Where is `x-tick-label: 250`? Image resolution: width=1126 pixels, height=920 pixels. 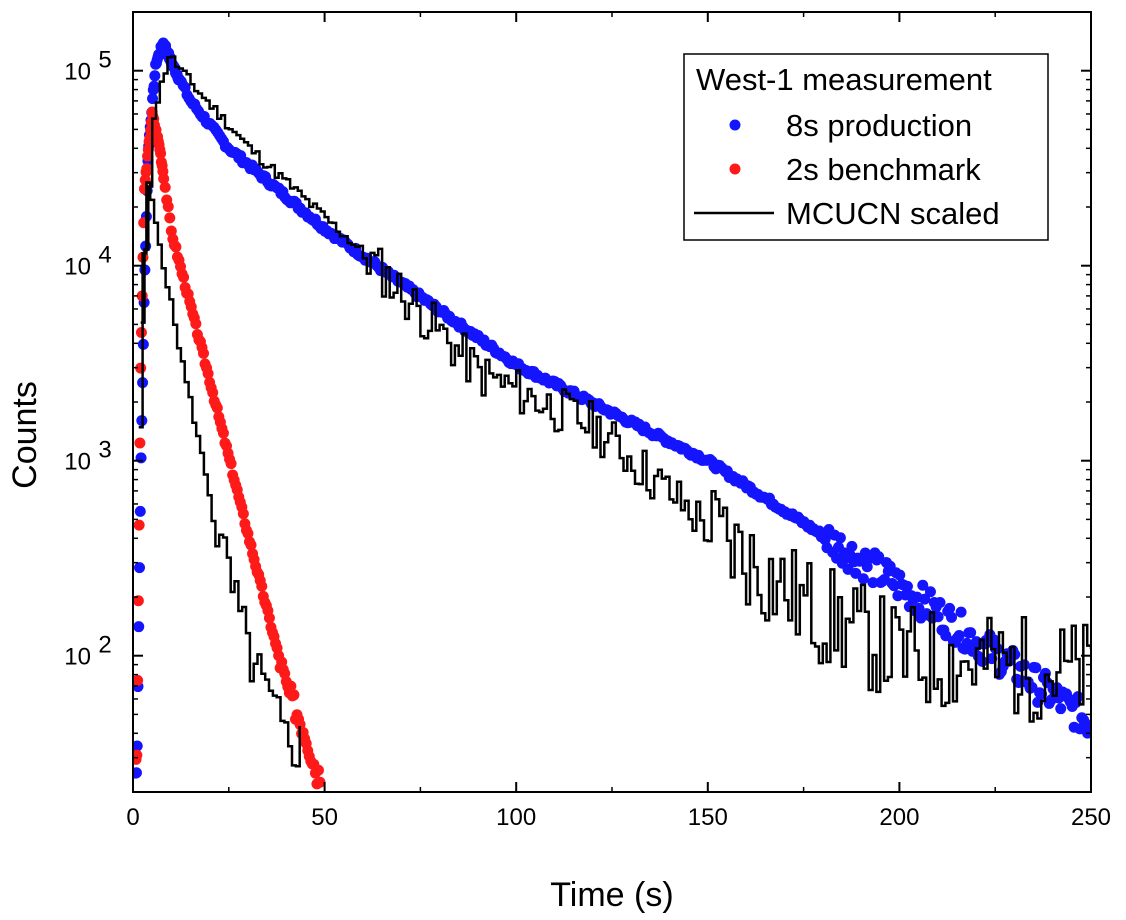 x-tick-label: 250 is located at coordinates (1091, 817).